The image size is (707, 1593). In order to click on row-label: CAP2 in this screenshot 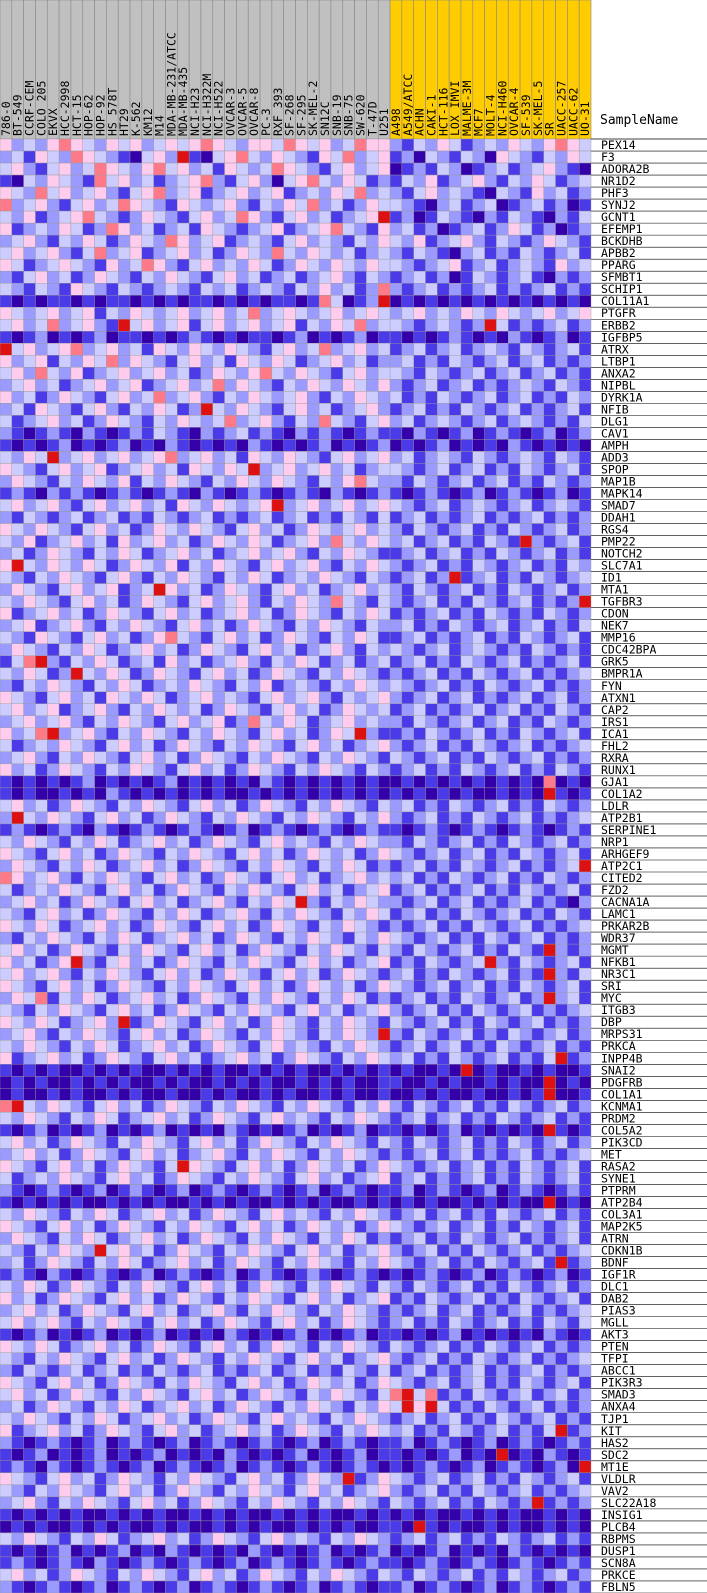, I will do `click(615, 710)`.